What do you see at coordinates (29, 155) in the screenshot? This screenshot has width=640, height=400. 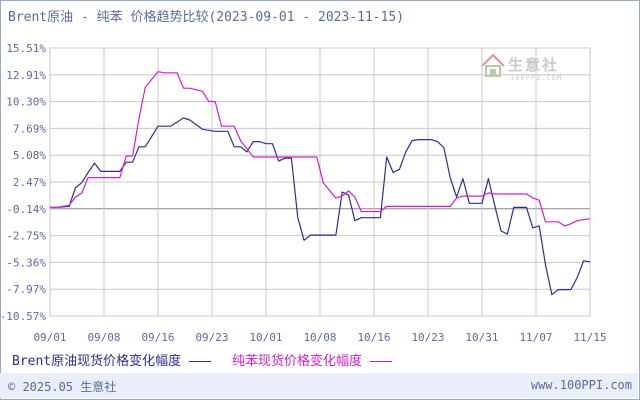 I see `y-tick-label: 5.08%` at bounding box center [29, 155].